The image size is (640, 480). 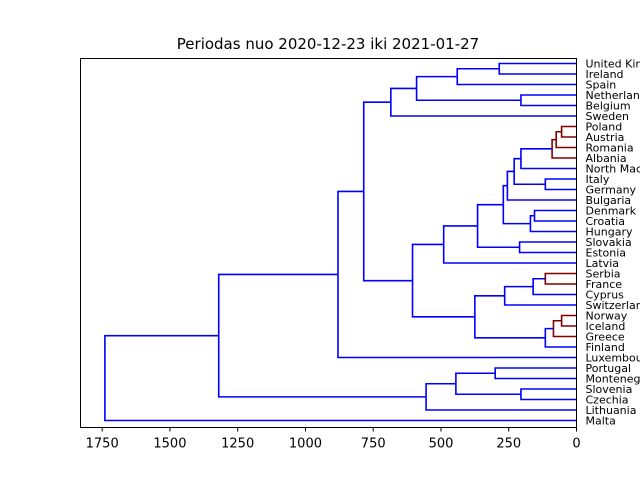 I want to click on leaf-label: North Macedonia, so click(x=613, y=169).